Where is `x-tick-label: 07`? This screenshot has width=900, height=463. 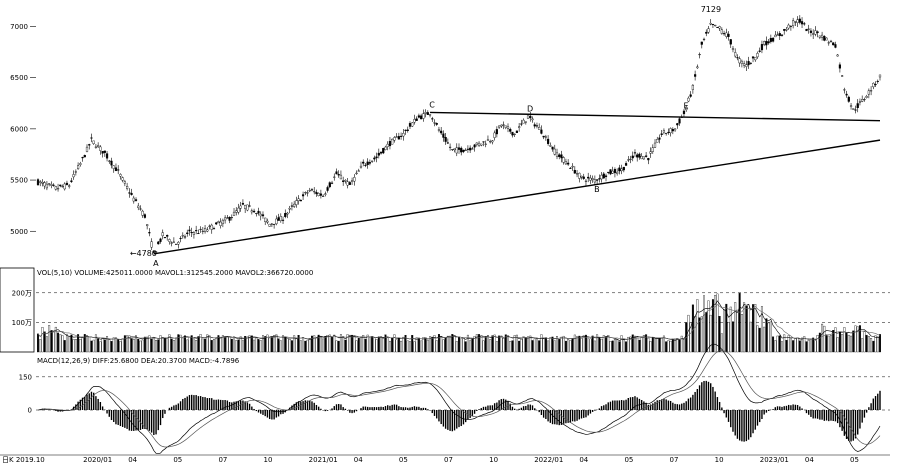
x-tick-label: 07 is located at coordinates (674, 459).